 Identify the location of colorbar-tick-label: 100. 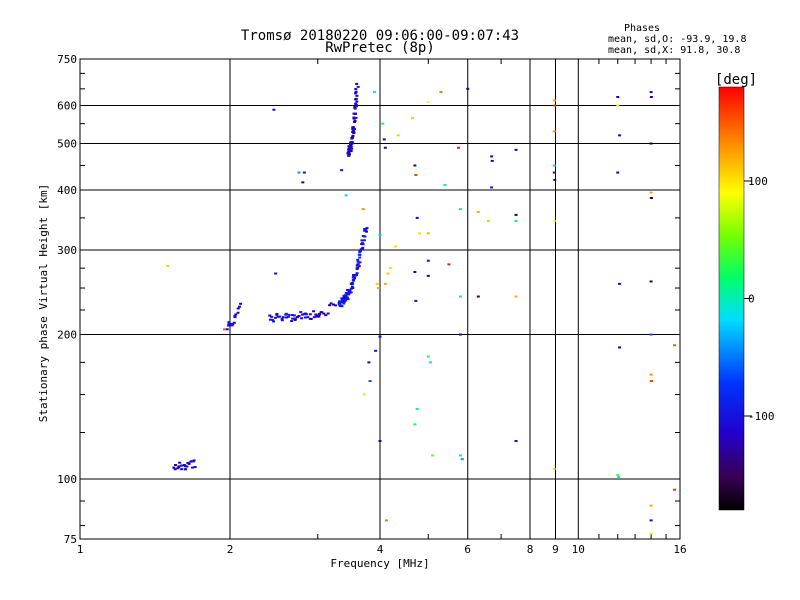
(758, 181).